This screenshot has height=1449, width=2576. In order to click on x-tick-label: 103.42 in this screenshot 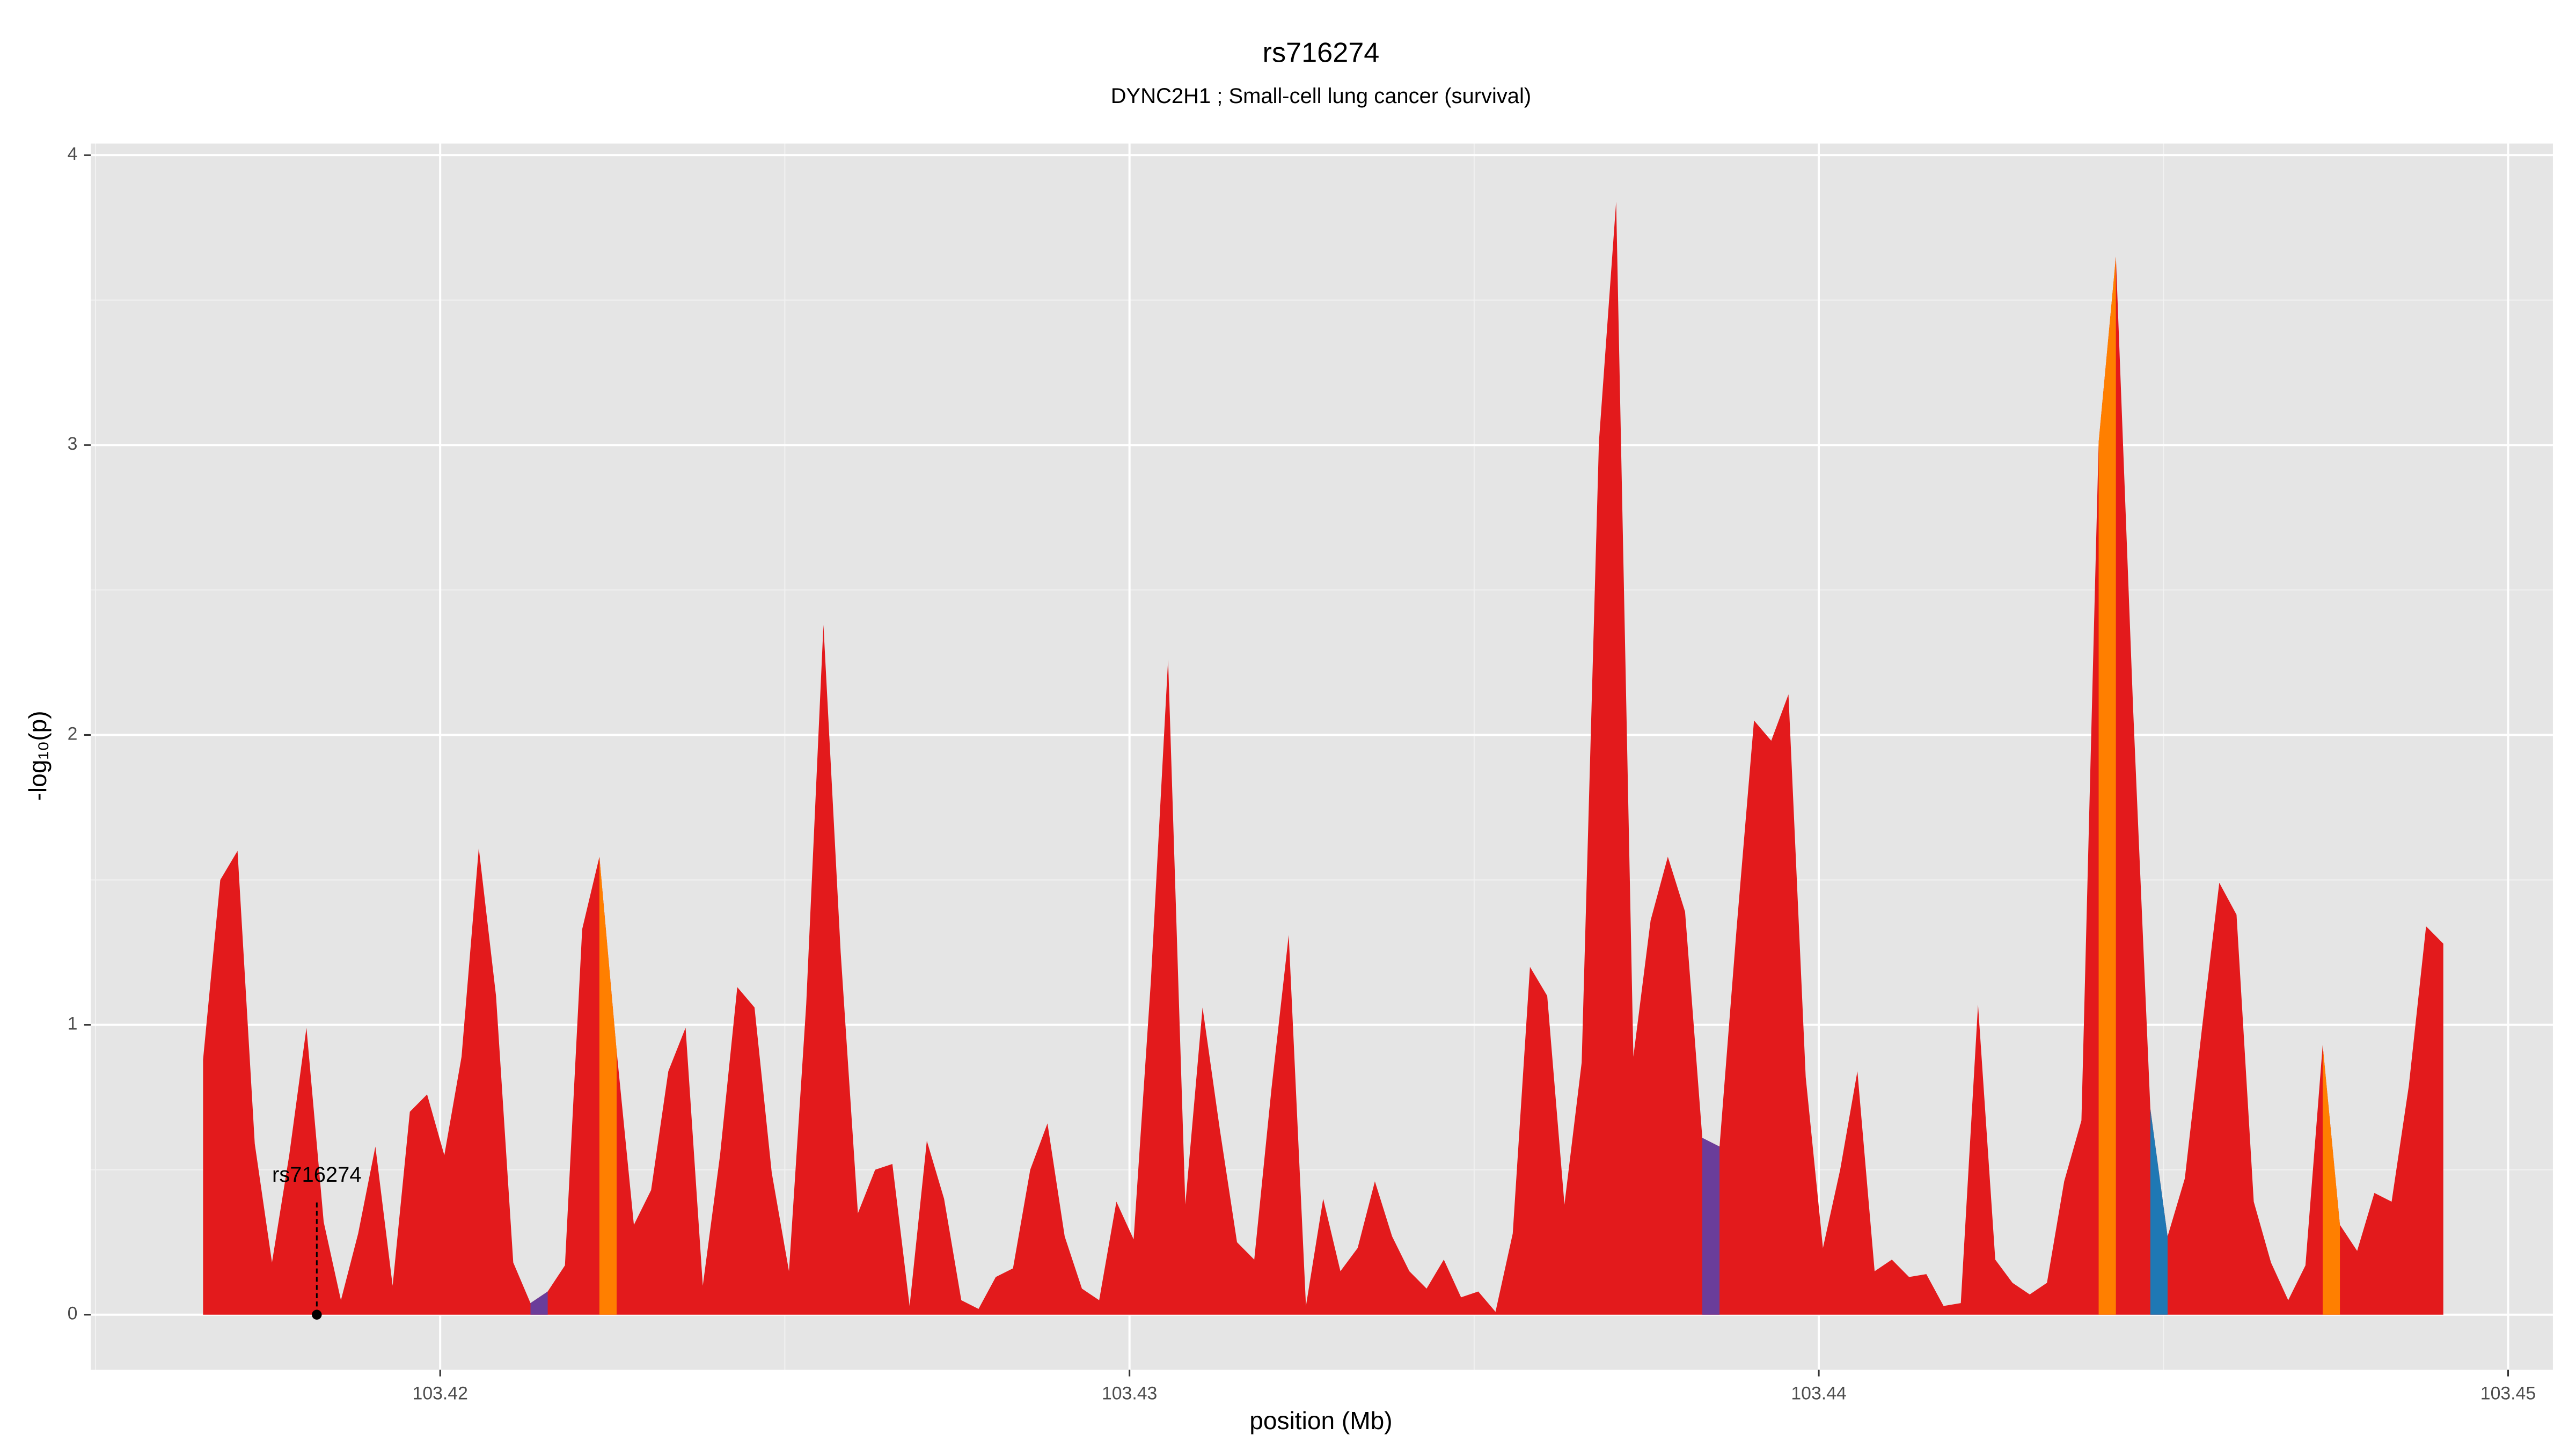, I will do `click(440, 1393)`.